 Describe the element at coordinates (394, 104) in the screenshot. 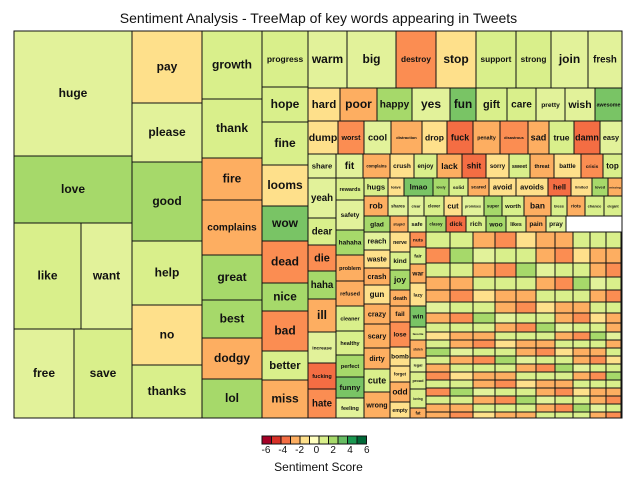

I see `treemap-cell-happy` at that location.